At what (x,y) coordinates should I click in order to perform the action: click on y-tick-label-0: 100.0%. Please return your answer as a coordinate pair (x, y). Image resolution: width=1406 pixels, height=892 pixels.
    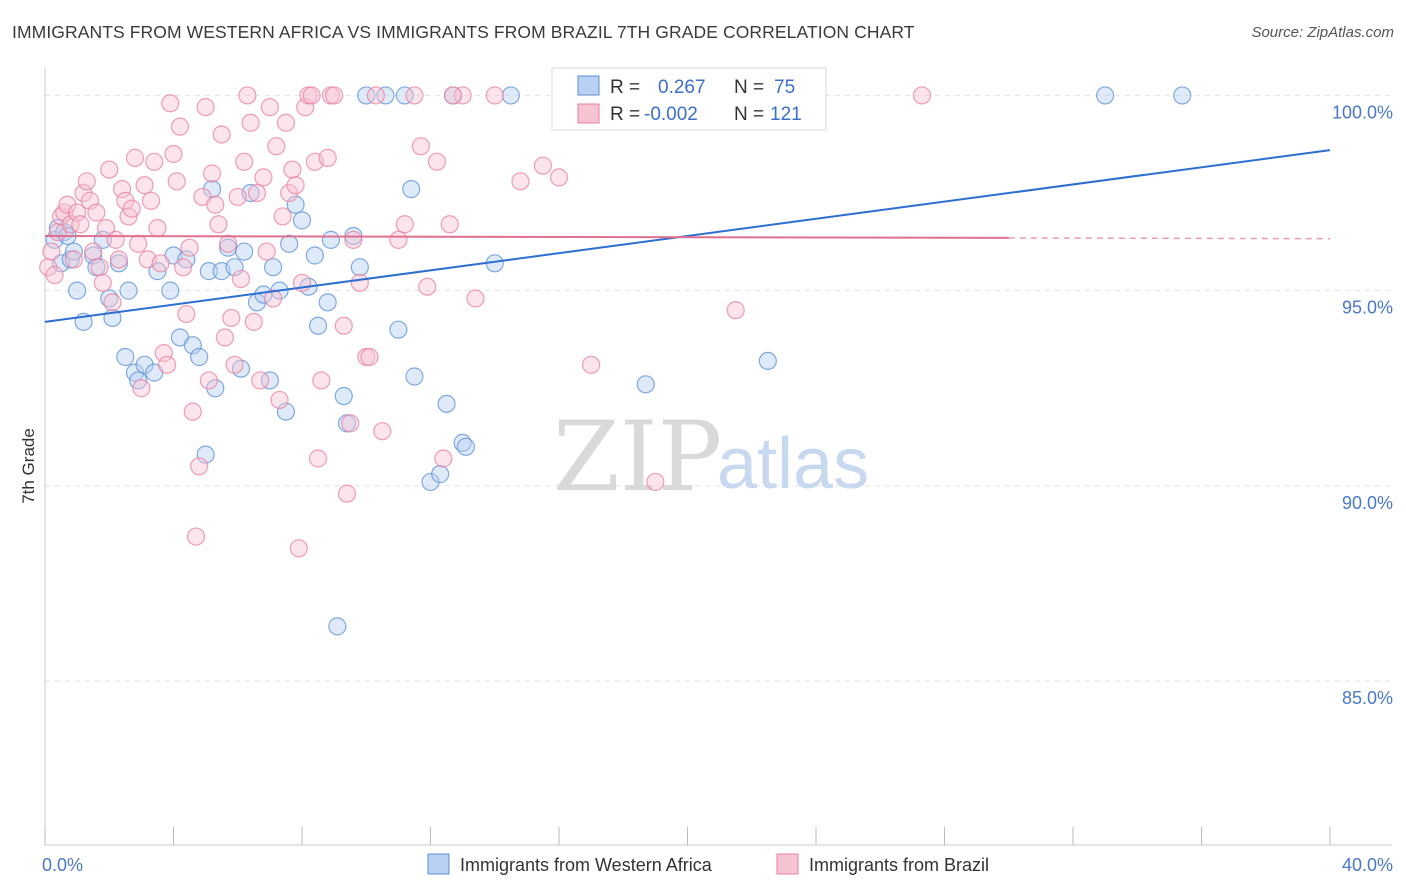
    Looking at the image, I should click on (1362, 112).